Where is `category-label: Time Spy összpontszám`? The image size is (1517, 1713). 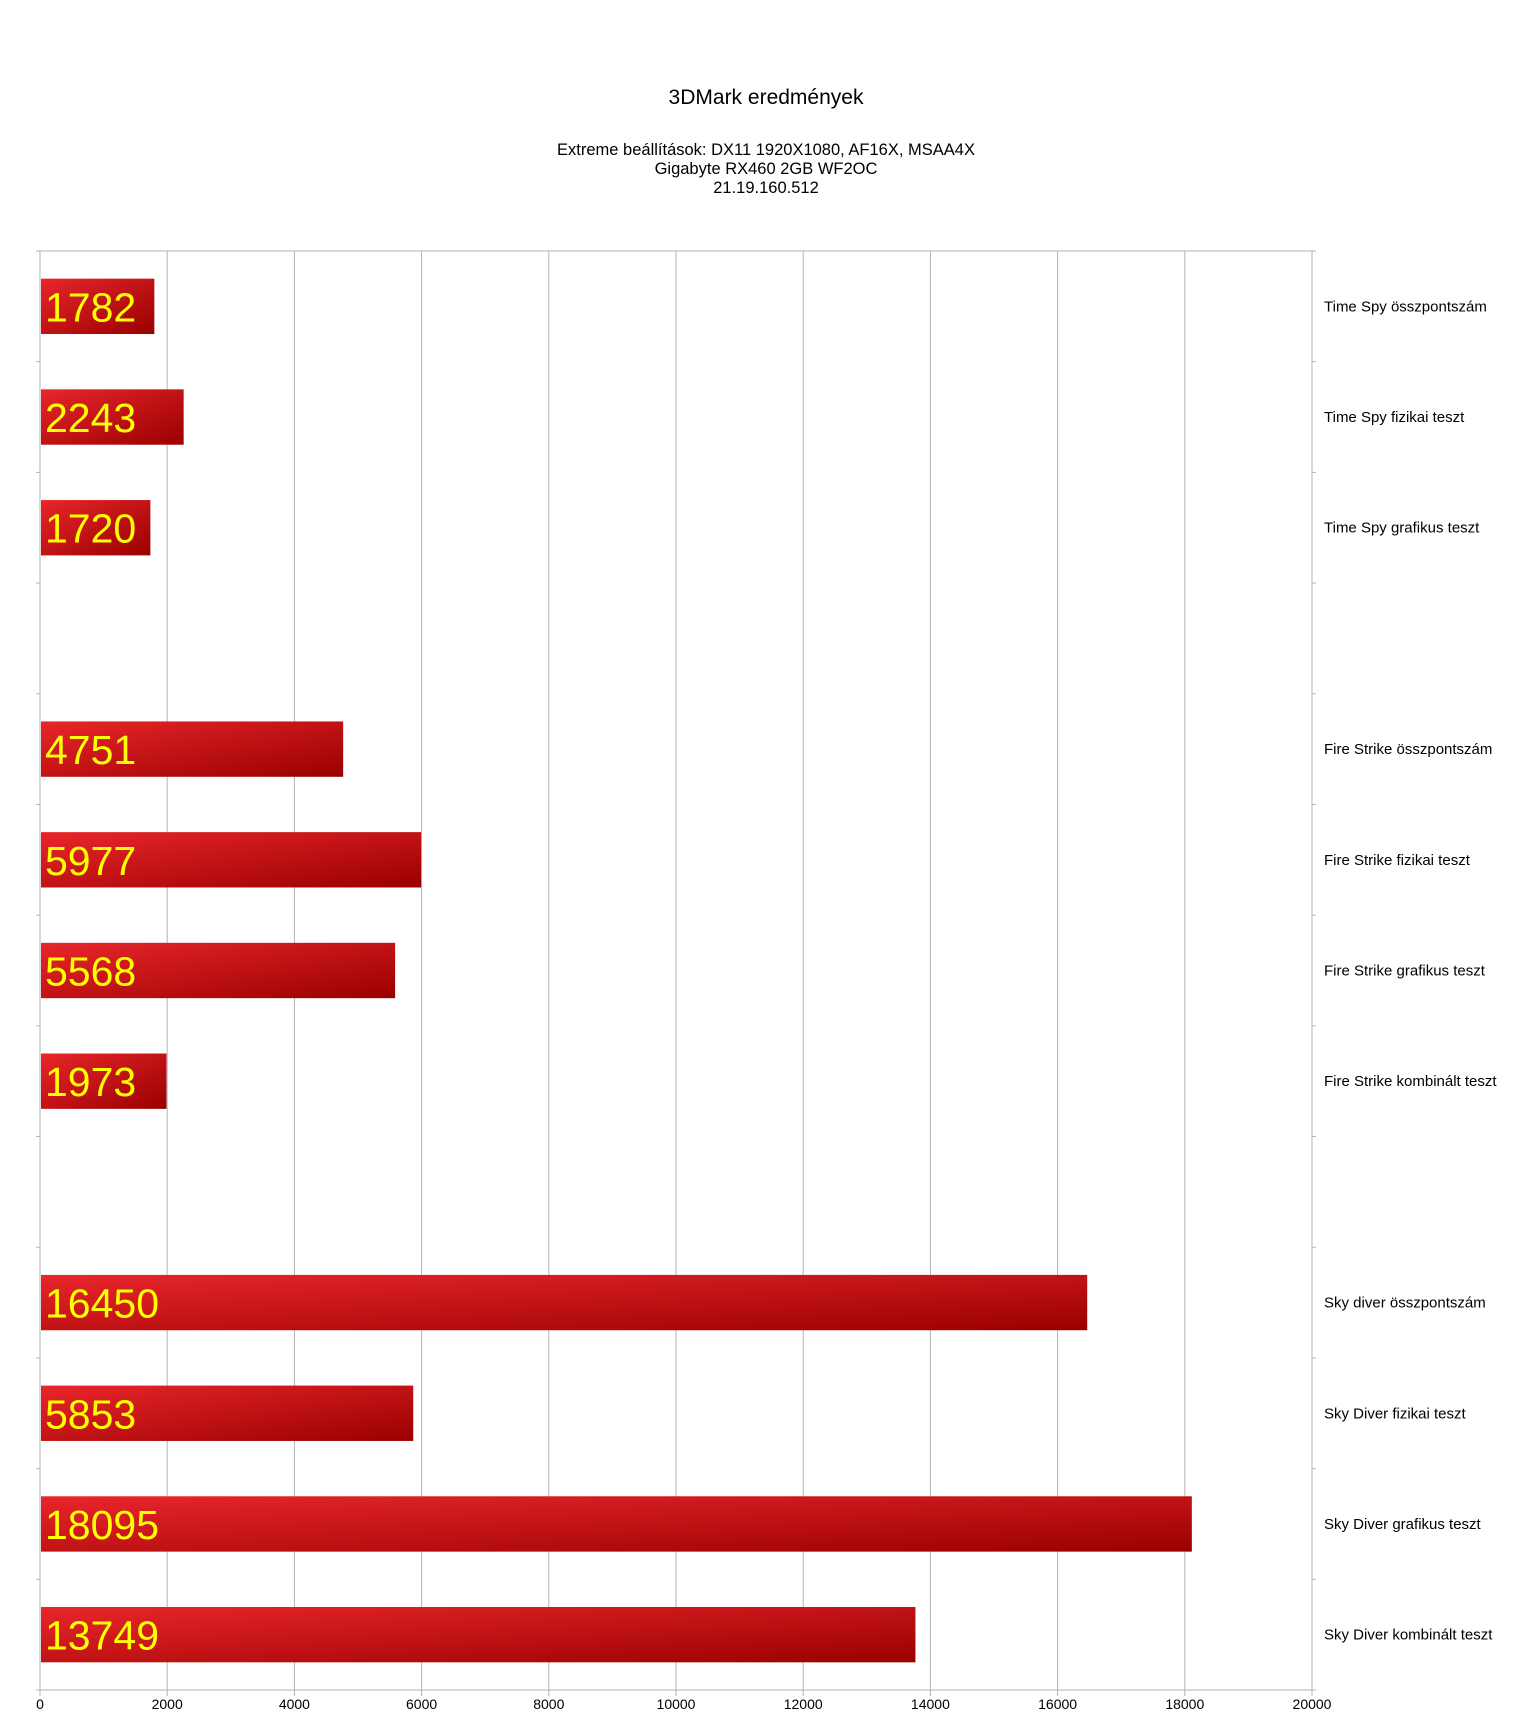
category-label: Time Spy összpontszám is located at coordinates (1405, 306).